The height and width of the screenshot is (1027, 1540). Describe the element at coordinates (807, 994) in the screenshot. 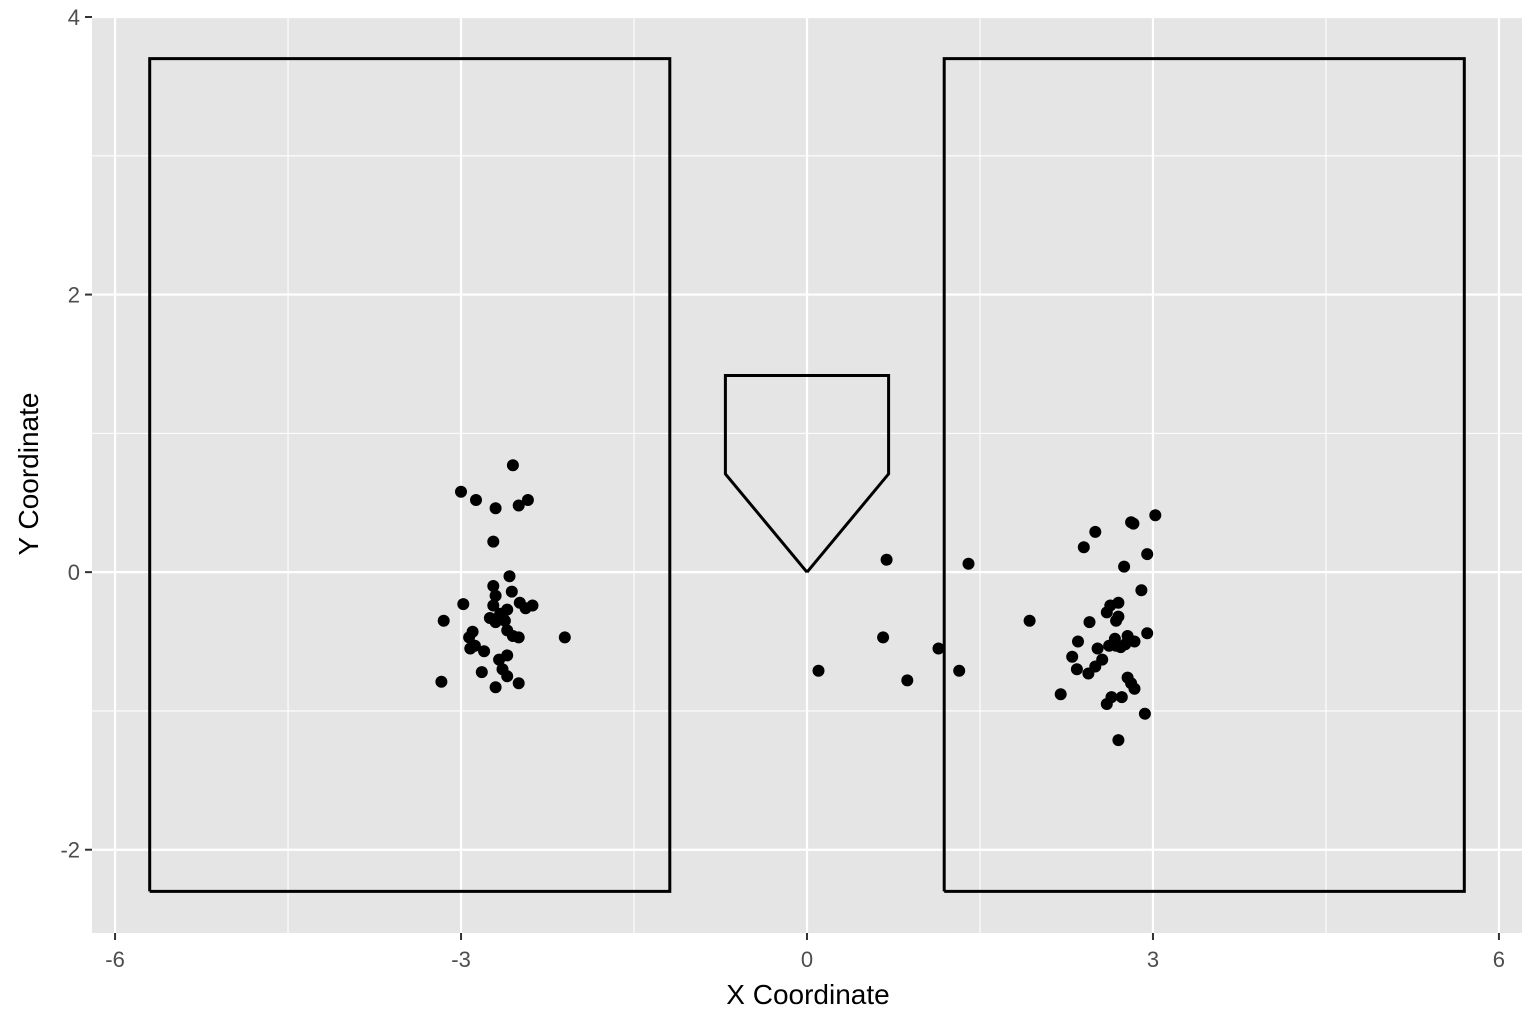

I see `x-axis-title: X Coordinate` at that location.